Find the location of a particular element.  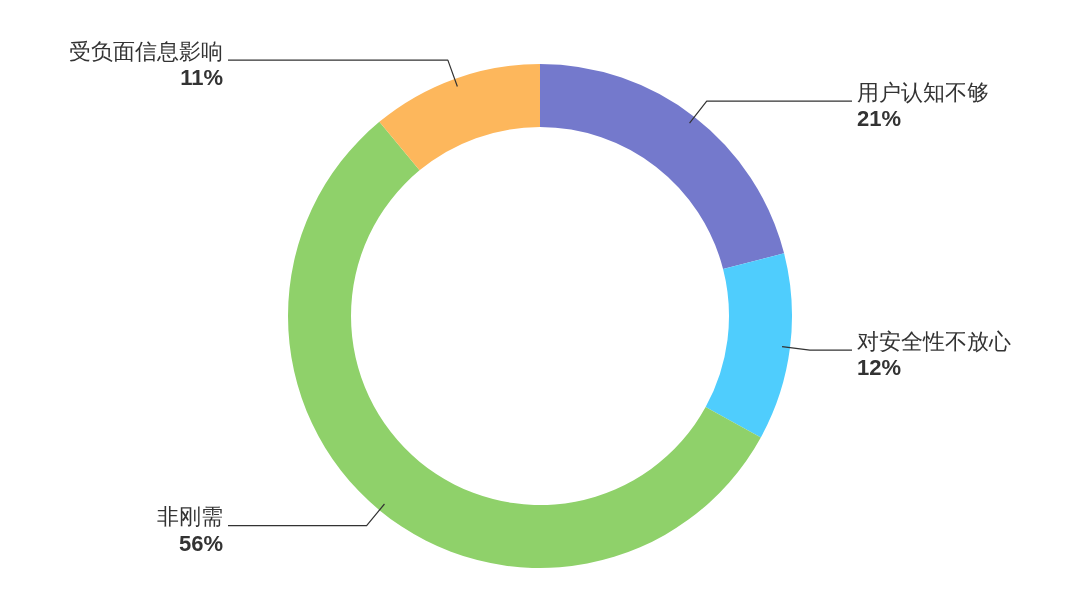

data-label: 56% is located at coordinates (200, 543).